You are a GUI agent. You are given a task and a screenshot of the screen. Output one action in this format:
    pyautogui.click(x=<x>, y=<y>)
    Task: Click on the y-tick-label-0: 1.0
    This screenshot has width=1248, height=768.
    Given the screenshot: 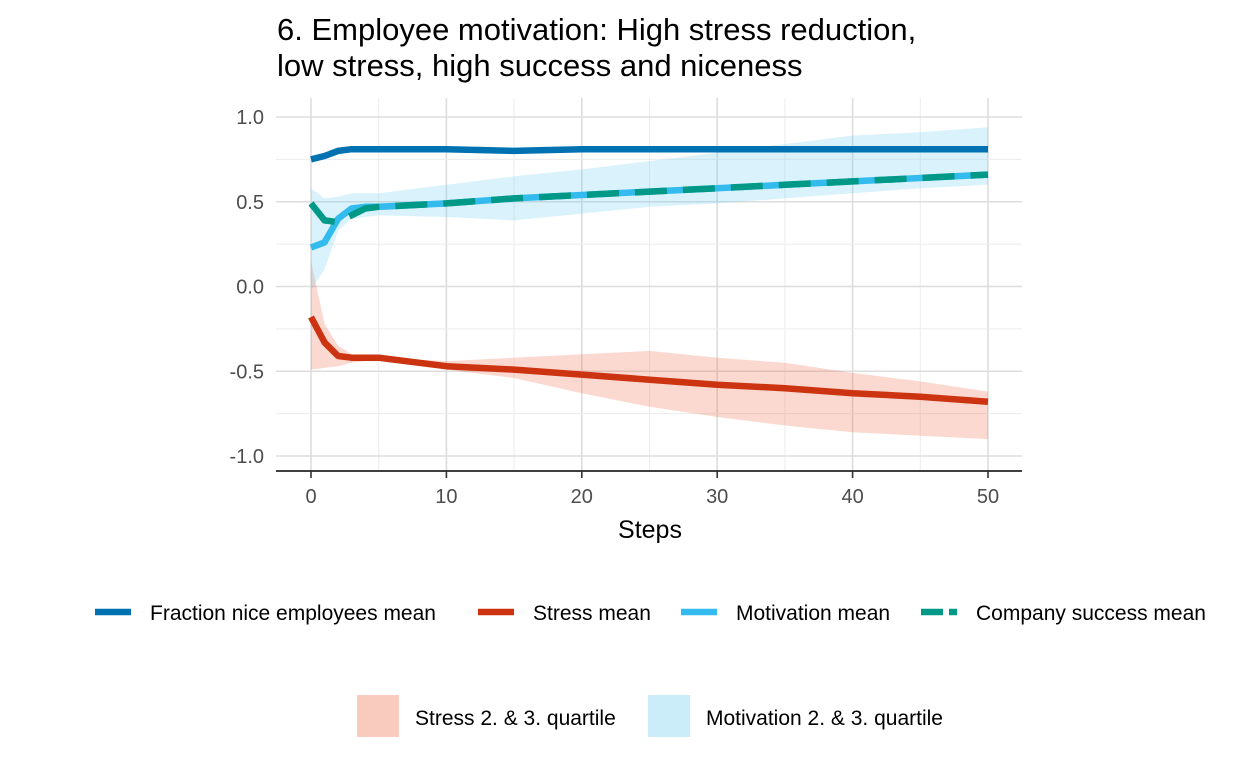 What is the action you would take?
    pyautogui.click(x=250, y=118)
    